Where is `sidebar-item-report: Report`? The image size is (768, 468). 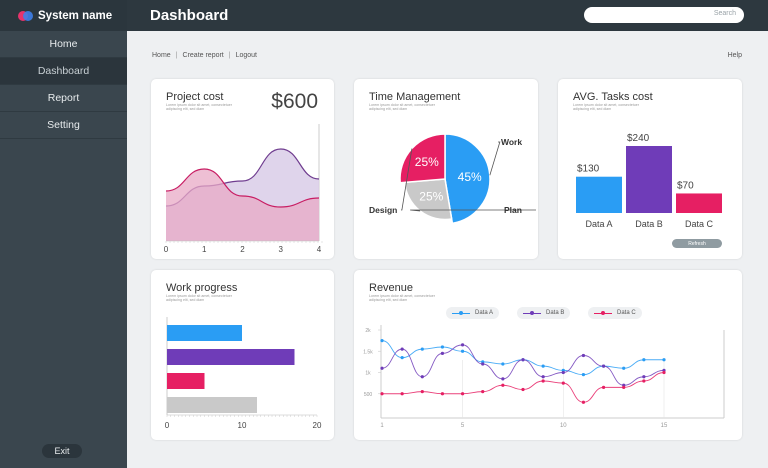 sidebar-item-report: Report is located at coordinates (63, 98).